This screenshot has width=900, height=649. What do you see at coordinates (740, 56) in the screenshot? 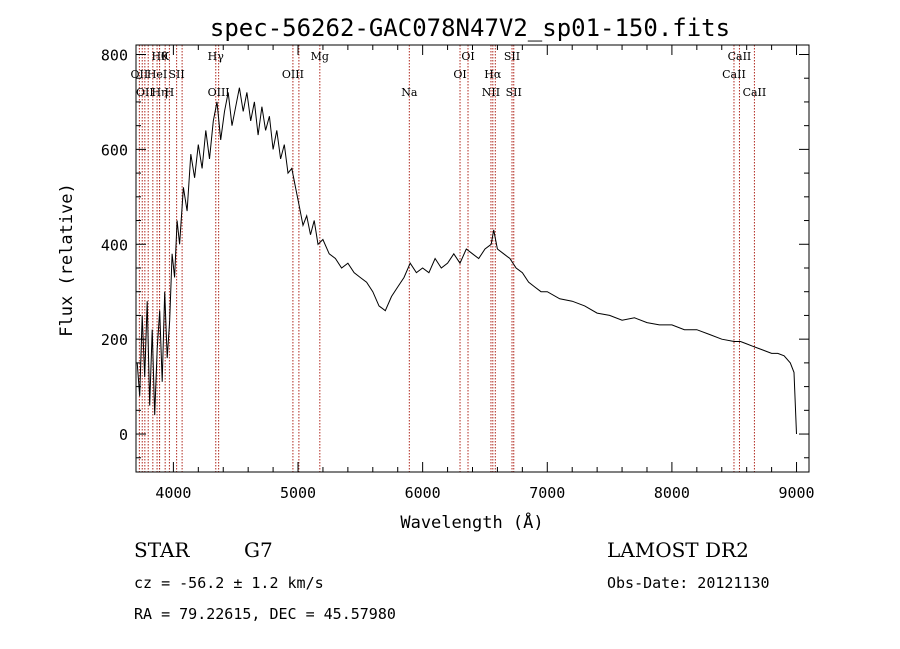
I see `line-label-26: CaII` at bounding box center [740, 56].